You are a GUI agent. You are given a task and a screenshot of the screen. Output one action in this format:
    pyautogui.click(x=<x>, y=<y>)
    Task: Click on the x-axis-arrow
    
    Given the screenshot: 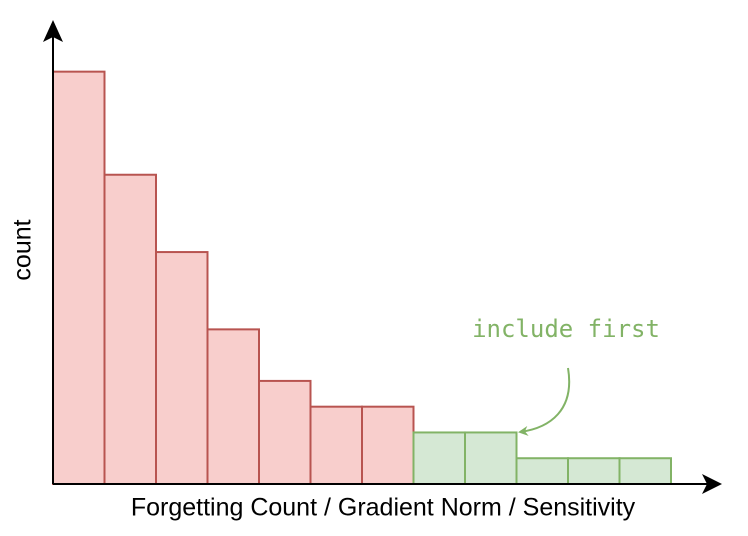 What is the action you would take?
    pyautogui.click(x=712, y=484)
    